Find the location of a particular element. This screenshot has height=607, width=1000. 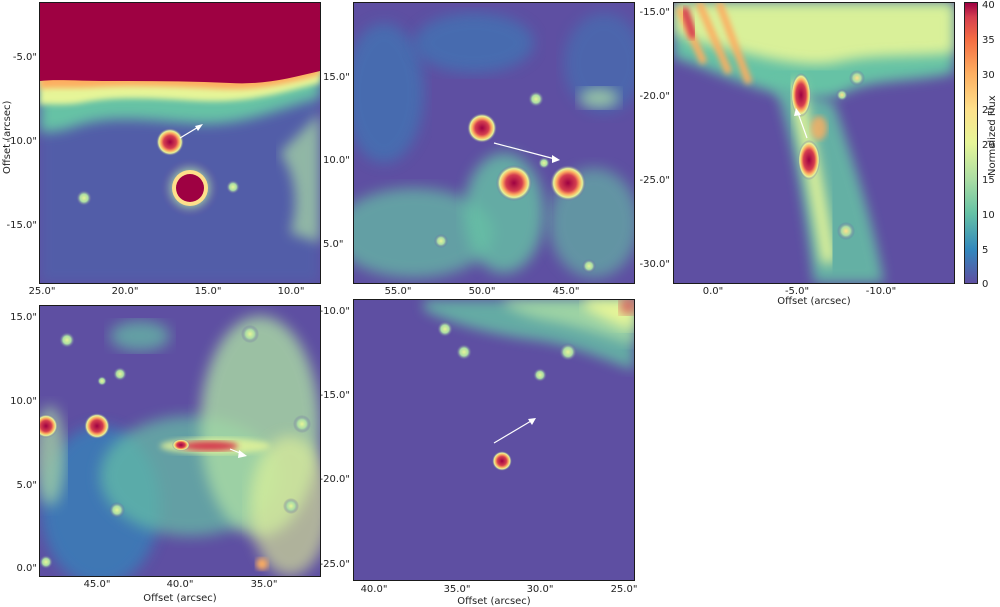

panel-3-ytick: -30.0" is located at coordinates (654, 264).